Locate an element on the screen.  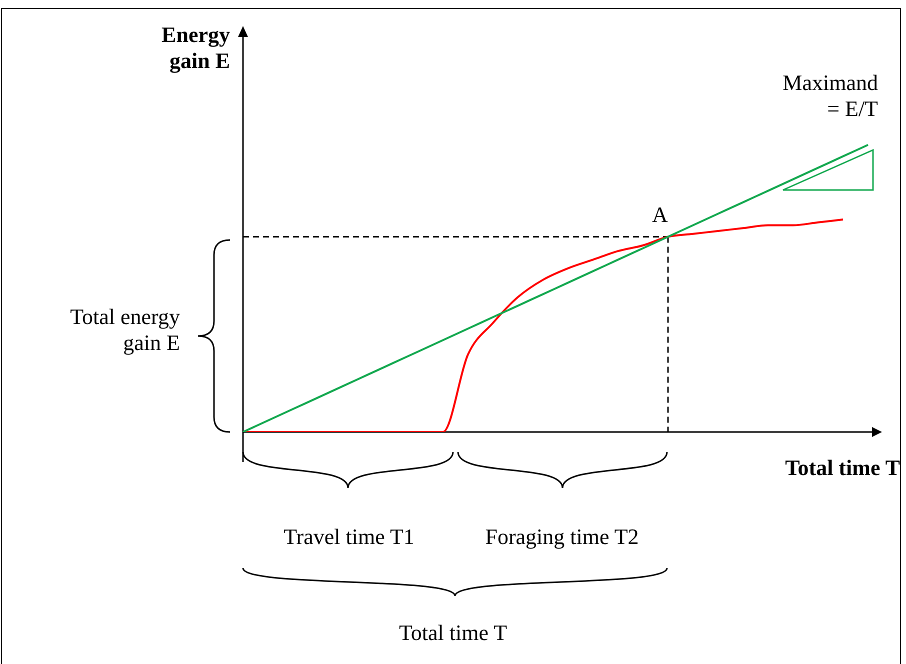
y-axis-title: Energy gain E is located at coordinates (195, 48).